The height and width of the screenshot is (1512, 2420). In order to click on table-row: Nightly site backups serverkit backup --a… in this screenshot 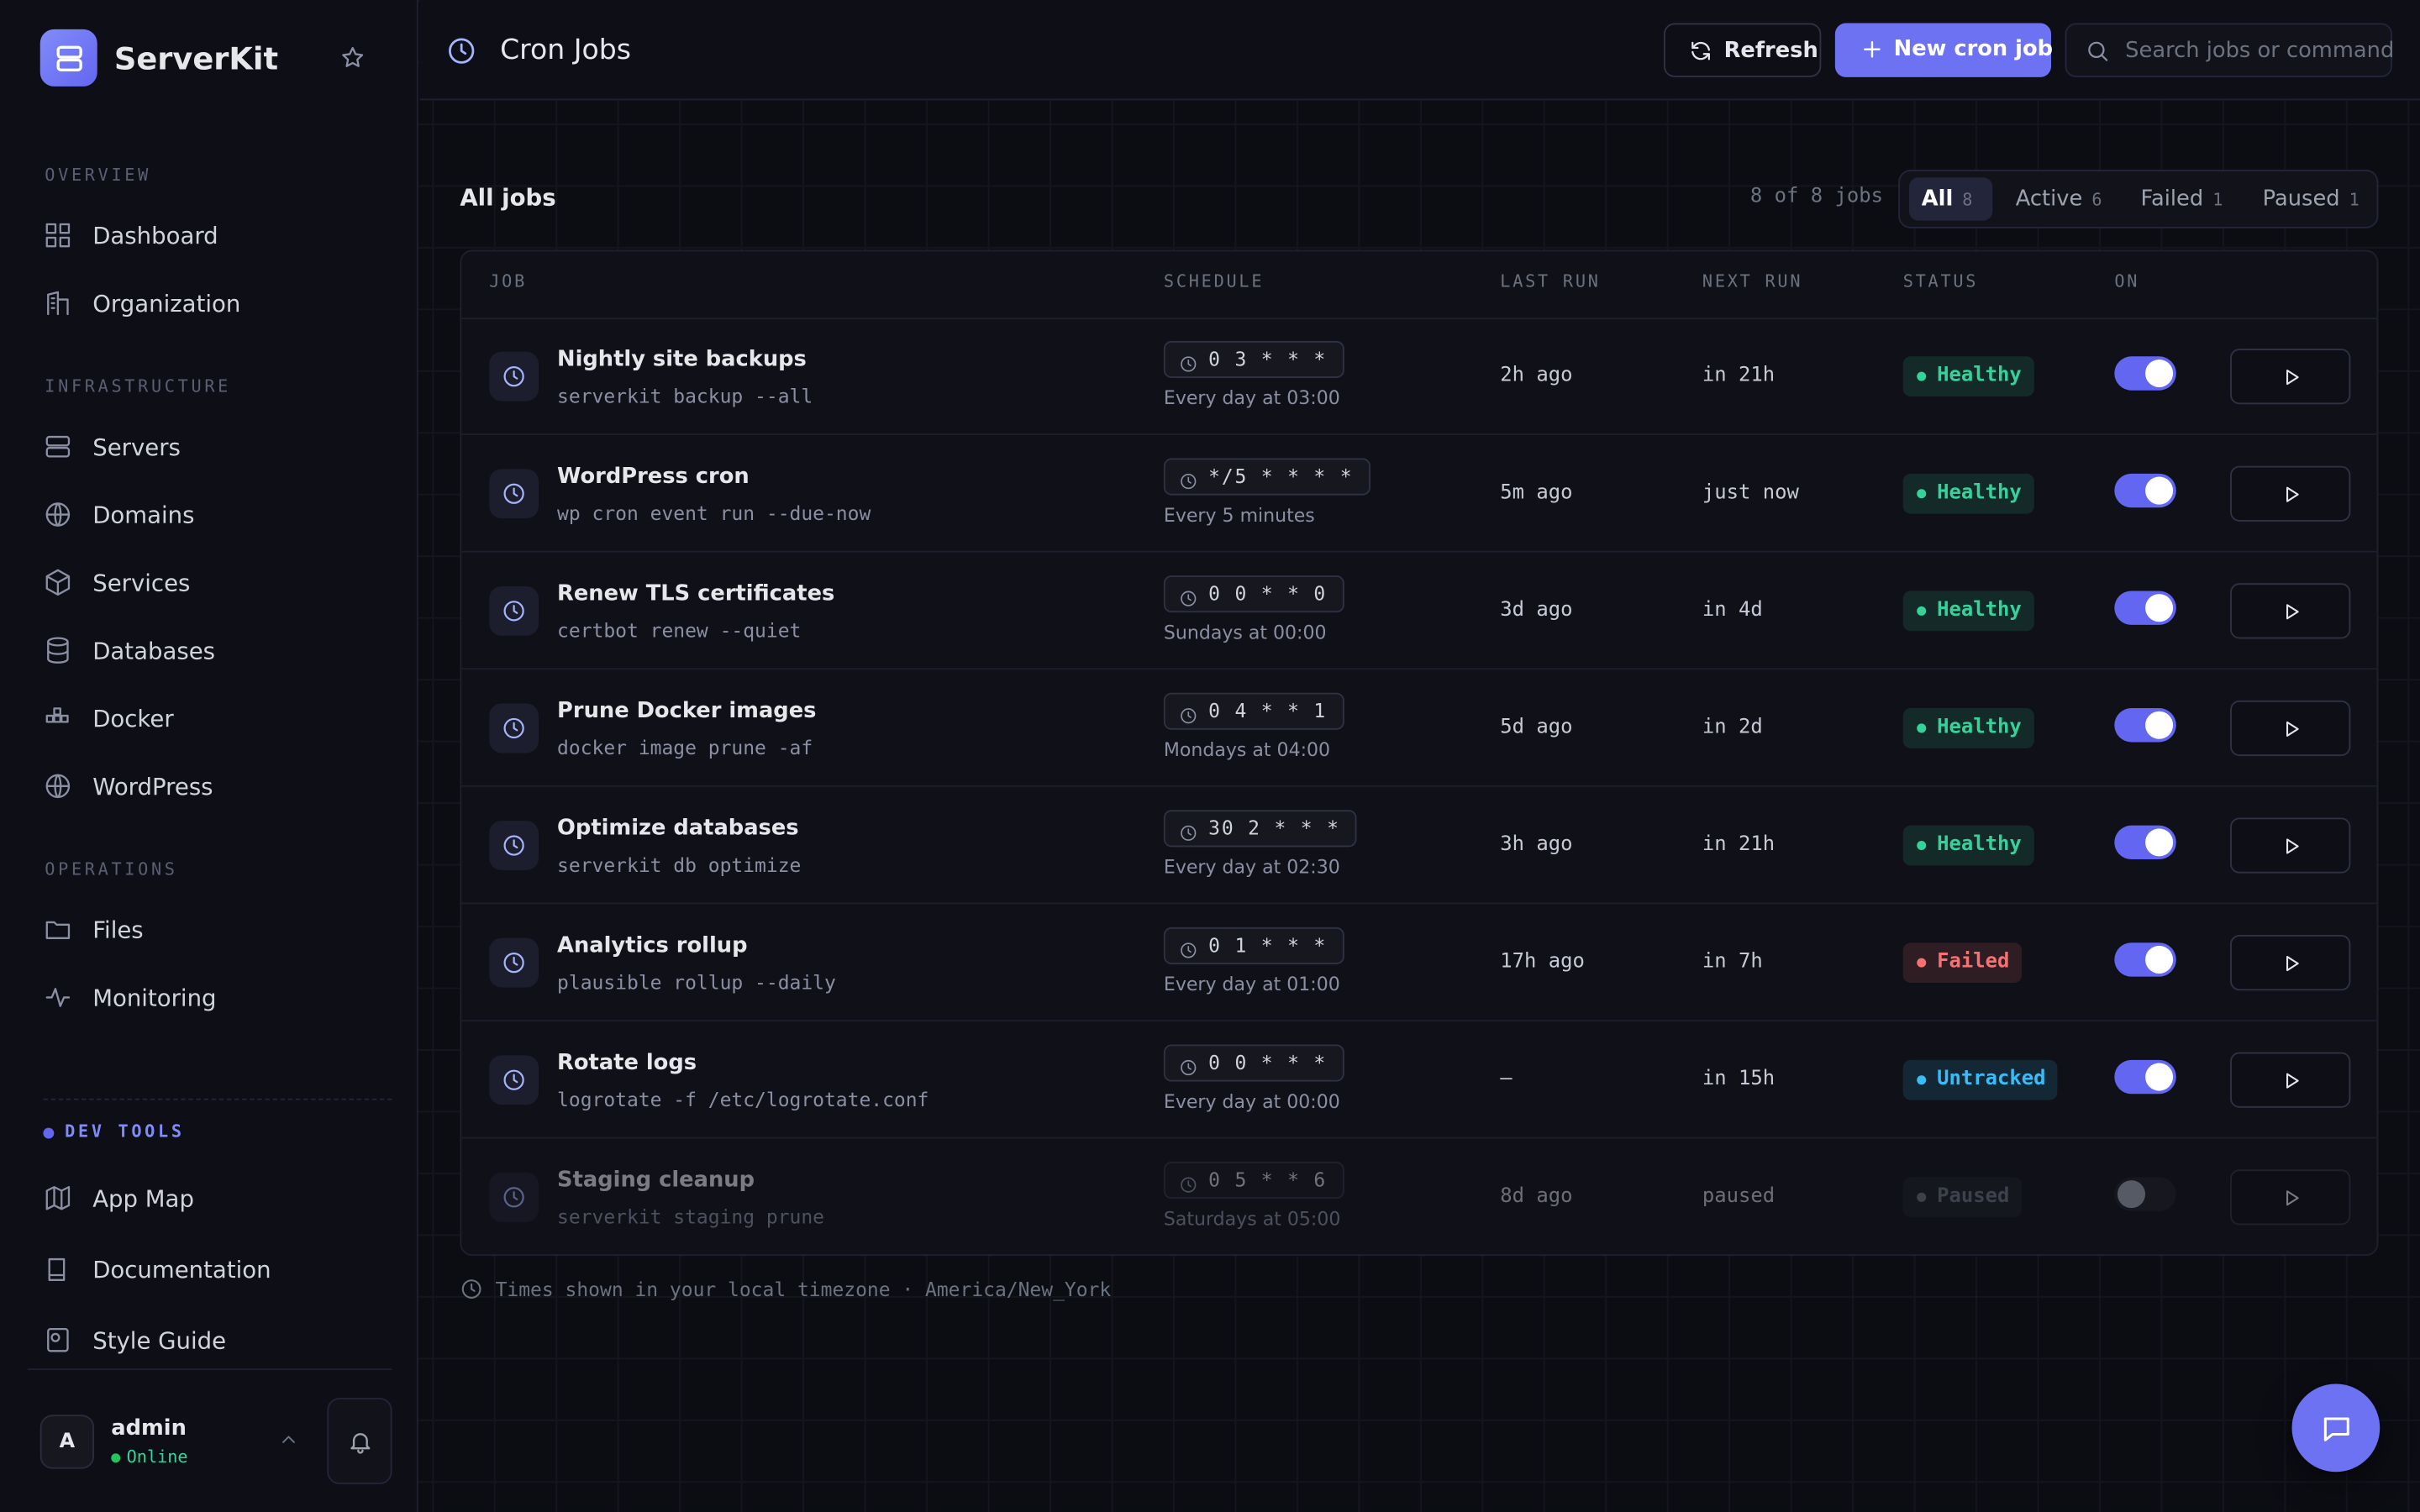, I will do `click(1419, 376)`.